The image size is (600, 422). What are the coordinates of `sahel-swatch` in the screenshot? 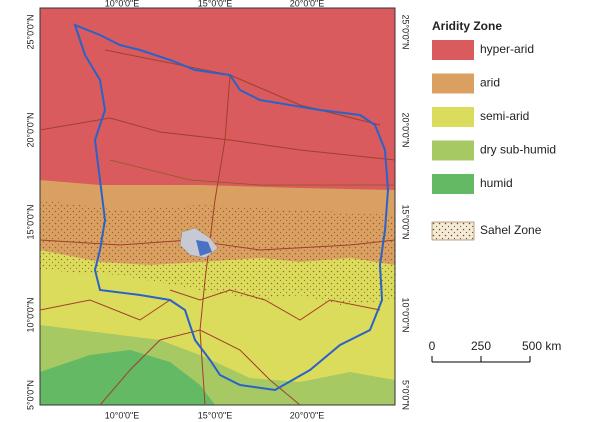 It's located at (453, 231).